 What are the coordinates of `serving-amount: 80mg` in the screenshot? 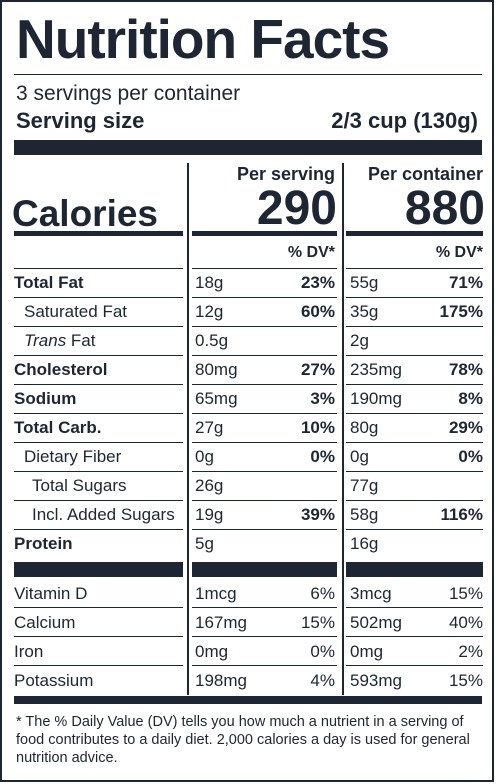 It's located at (216, 369).